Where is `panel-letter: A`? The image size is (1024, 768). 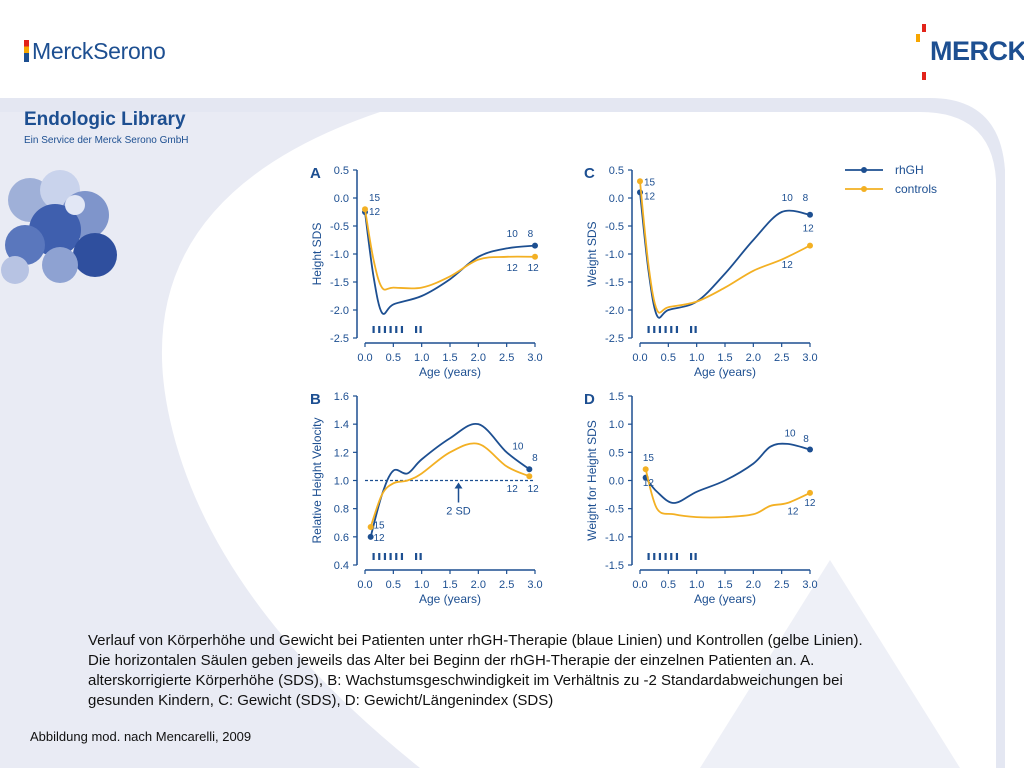
panel-letter: A is located at coordinates (315, 173).